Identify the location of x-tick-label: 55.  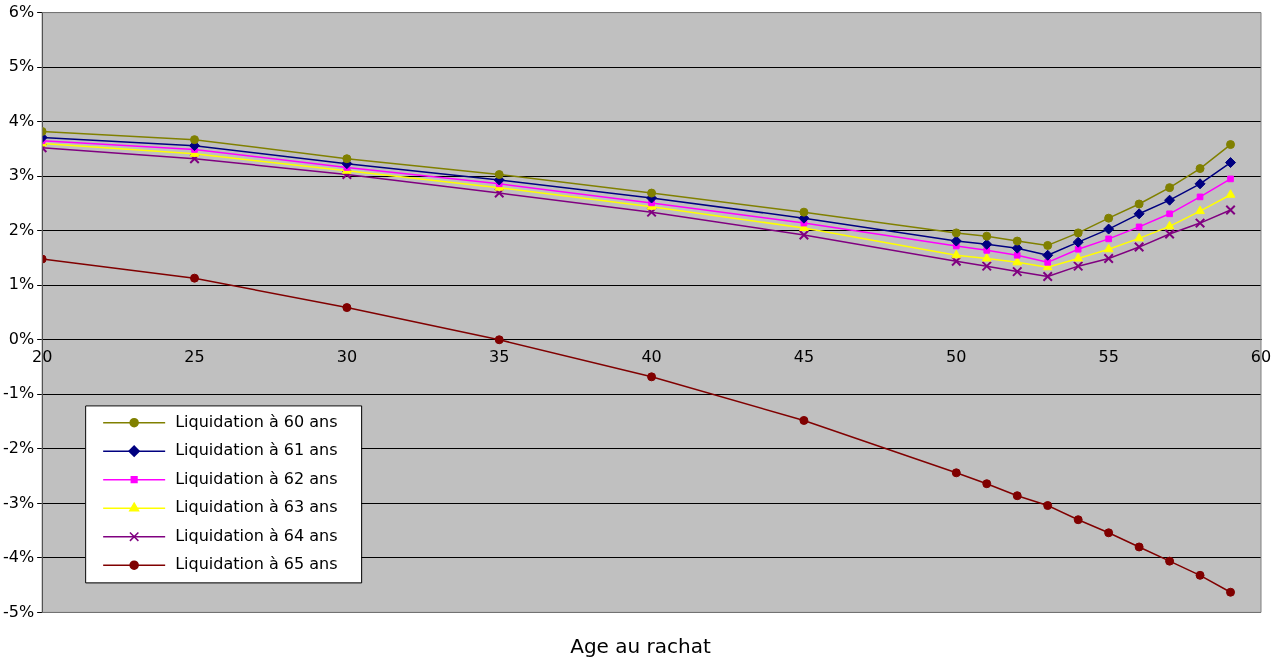
(1108, 356).